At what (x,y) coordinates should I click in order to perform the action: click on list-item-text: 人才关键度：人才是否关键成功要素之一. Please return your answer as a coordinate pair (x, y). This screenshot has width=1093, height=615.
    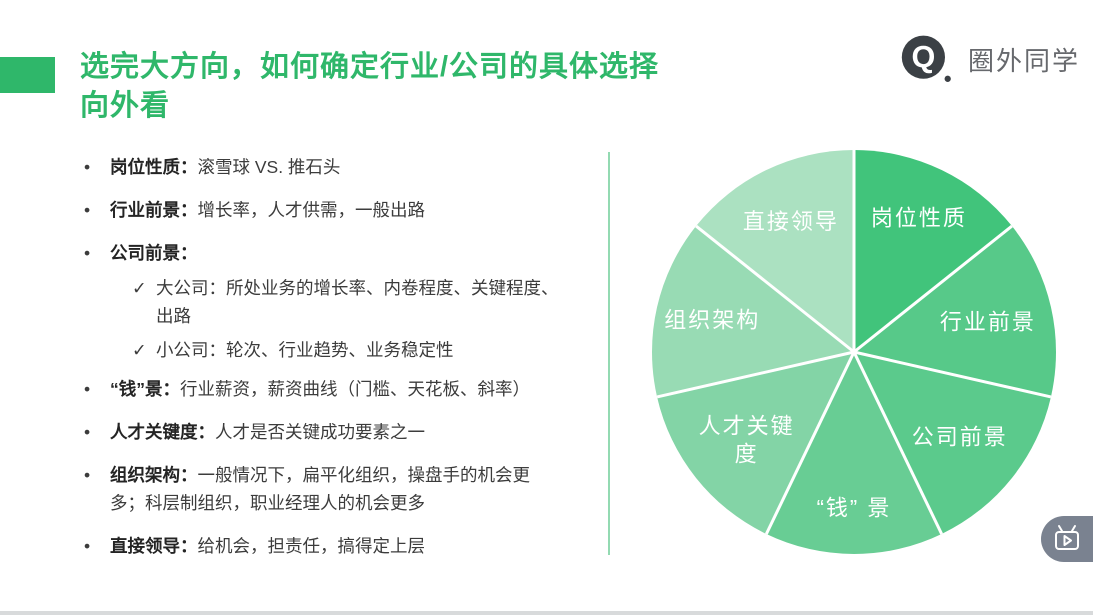
    Looking at the image, I should click on (267, 432).